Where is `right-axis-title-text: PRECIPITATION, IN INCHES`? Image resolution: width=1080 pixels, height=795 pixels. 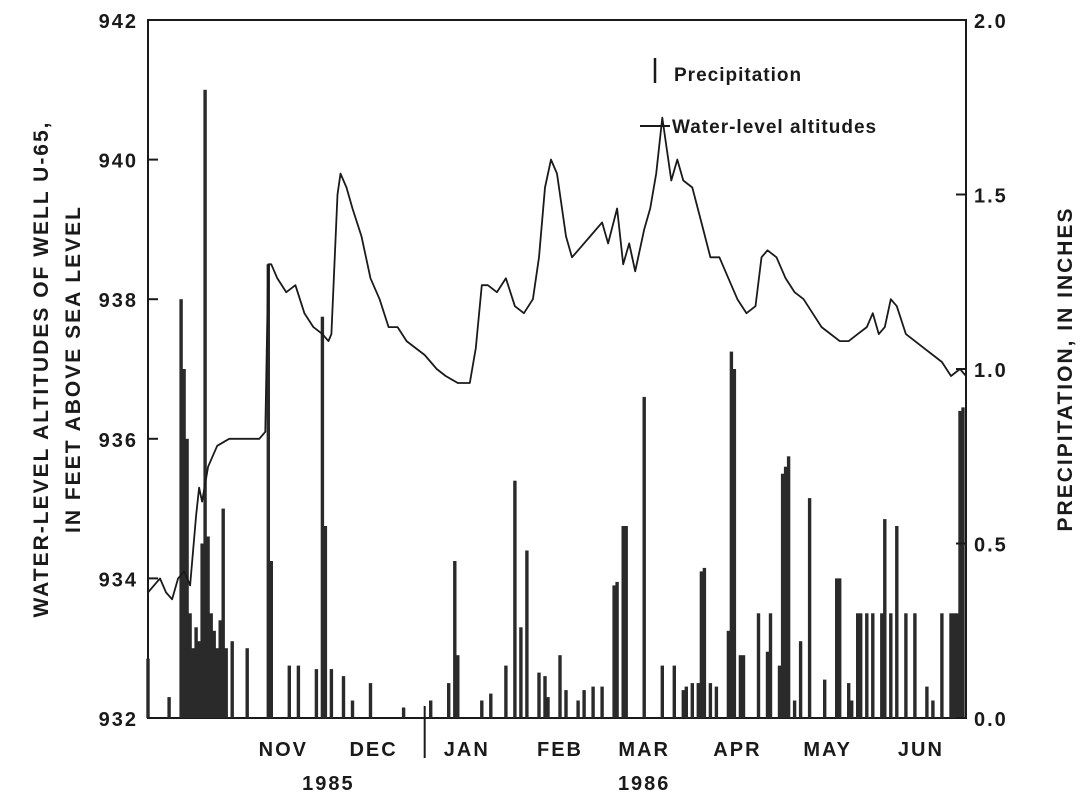
right-axis-title-text: PRECIPITATION, IN INCHES is located at coordinates (1065, 369).